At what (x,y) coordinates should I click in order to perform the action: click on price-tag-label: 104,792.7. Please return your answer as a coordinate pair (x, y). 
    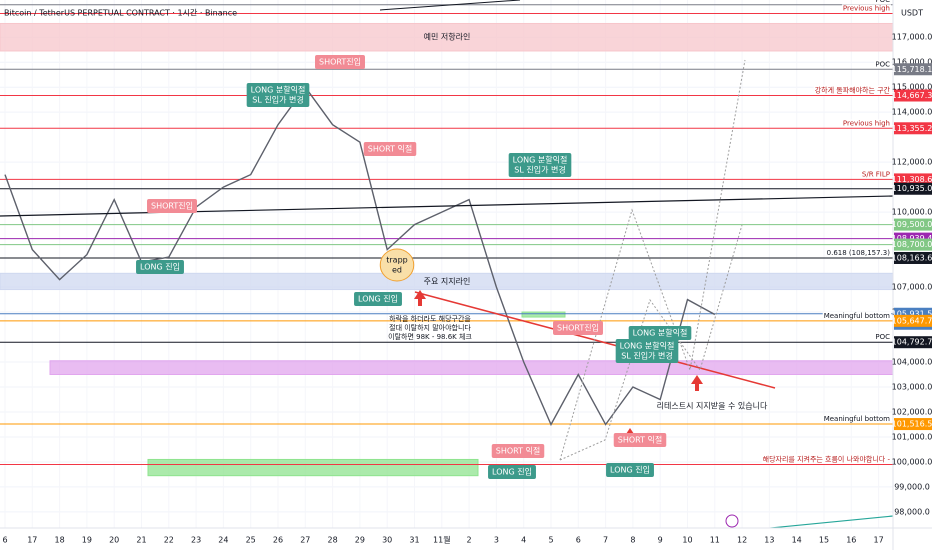
    Looking at the image, I should click on (912, 342).